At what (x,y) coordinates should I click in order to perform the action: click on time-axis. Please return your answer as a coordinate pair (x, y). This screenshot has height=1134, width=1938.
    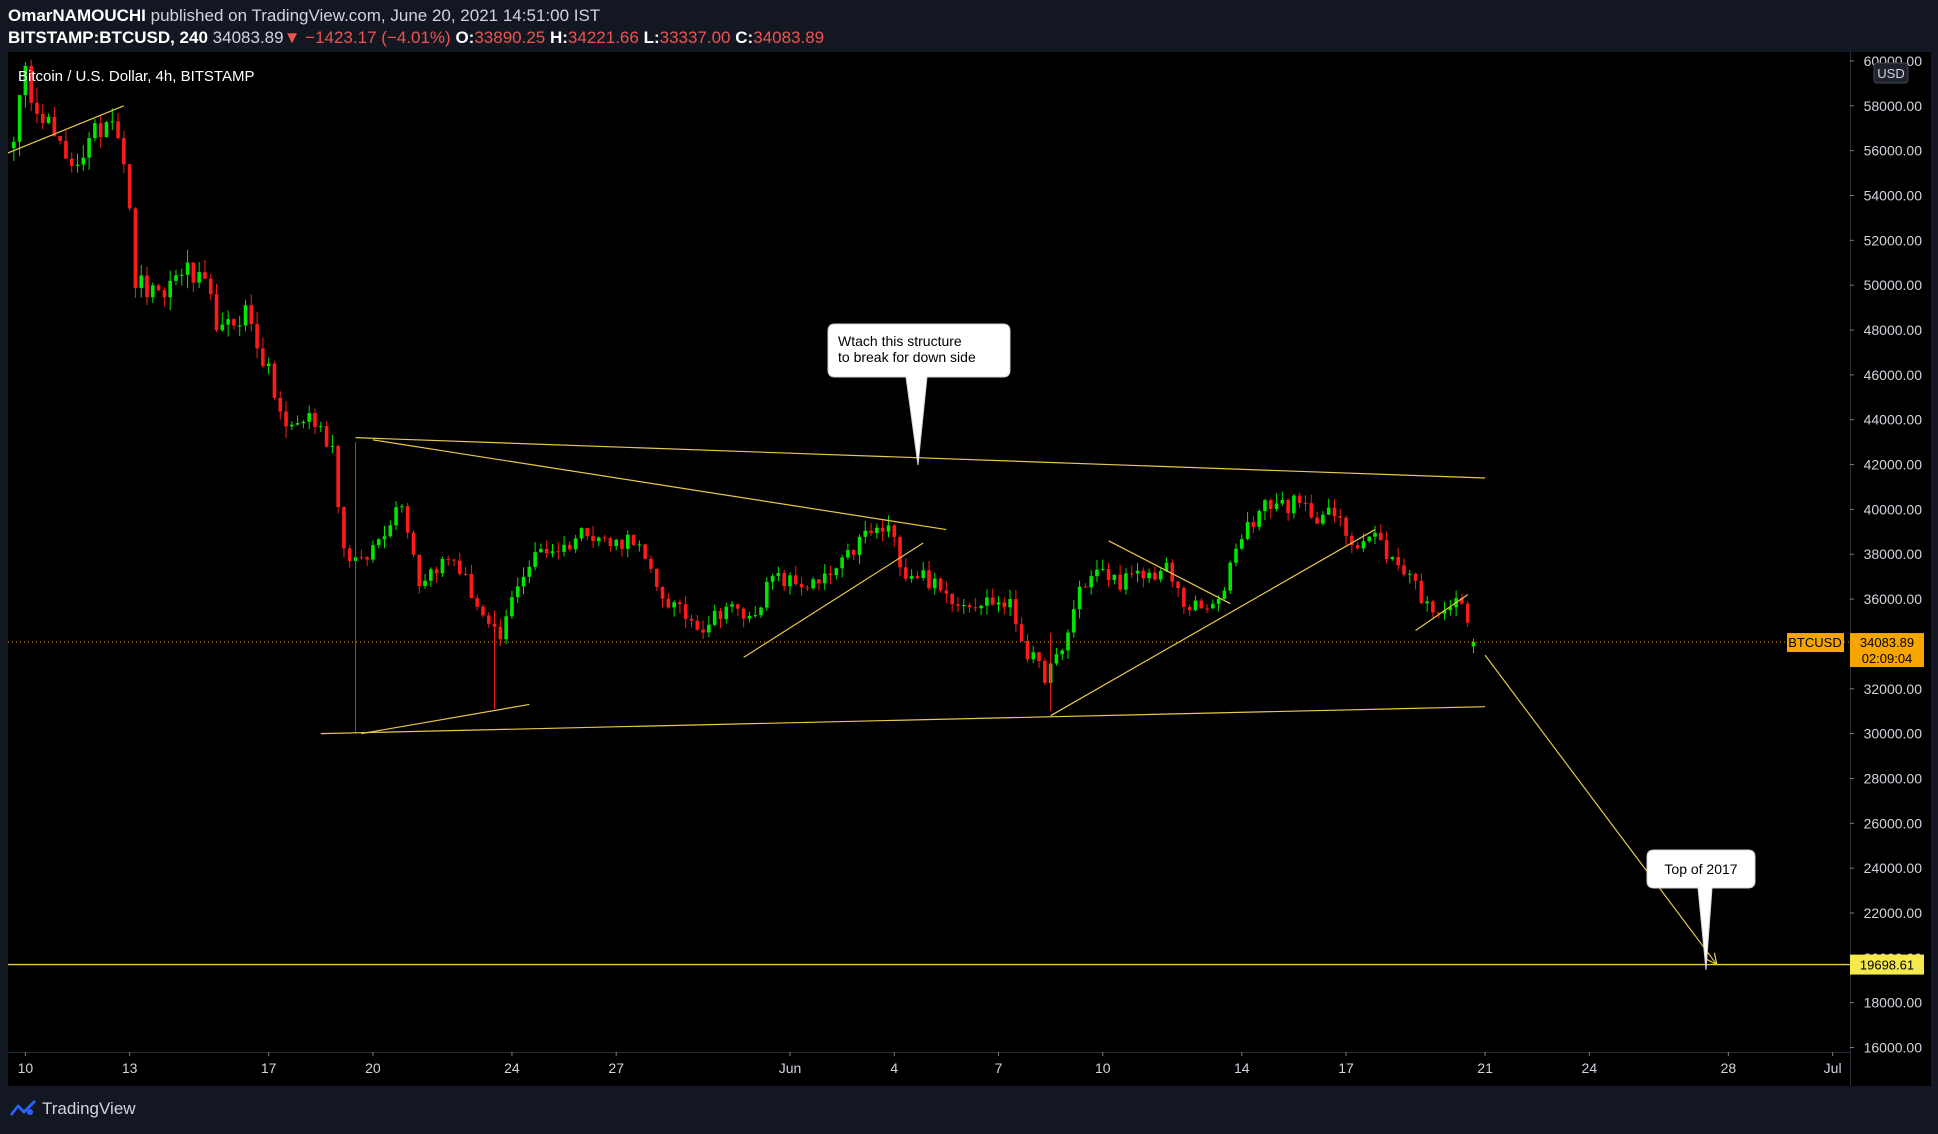
    Looking at the image, I should click on (929, 1069).